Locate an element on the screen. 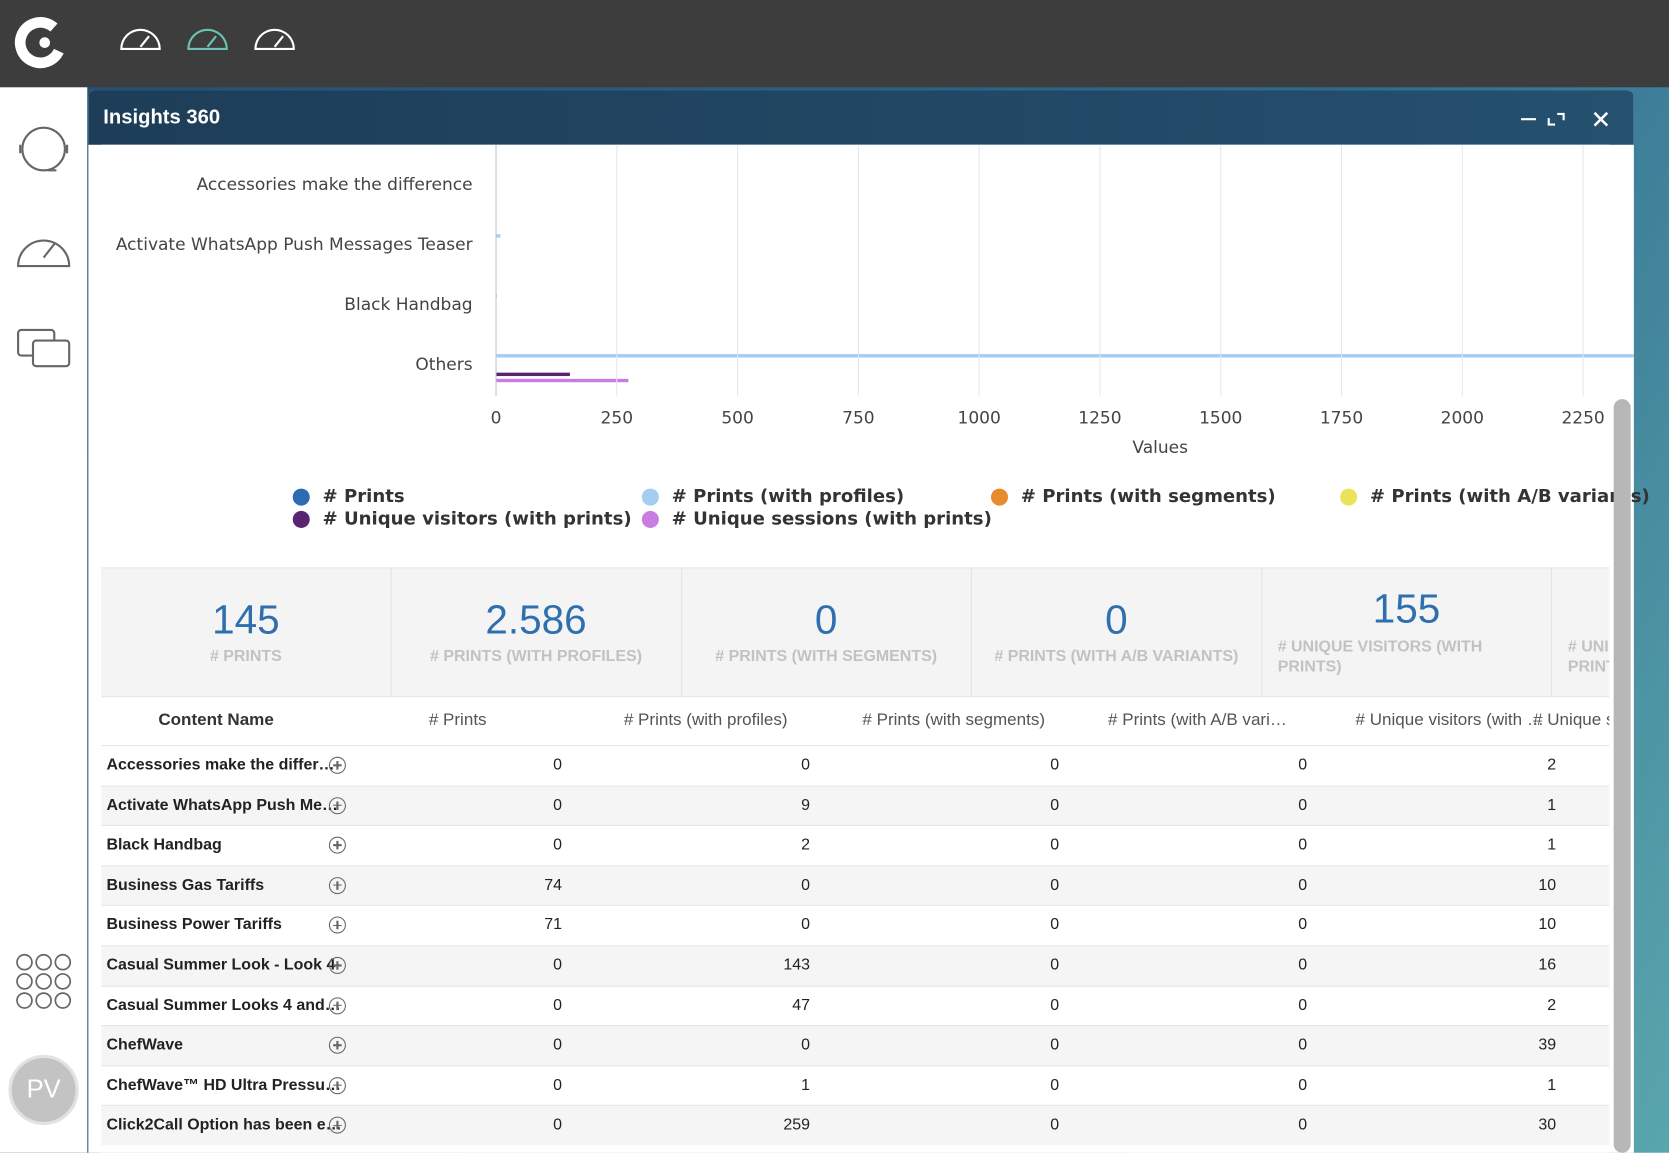 The width and height of the screenshot is (1669, 1153). window-title: Insights 360 is located at coordinates (162, 117).